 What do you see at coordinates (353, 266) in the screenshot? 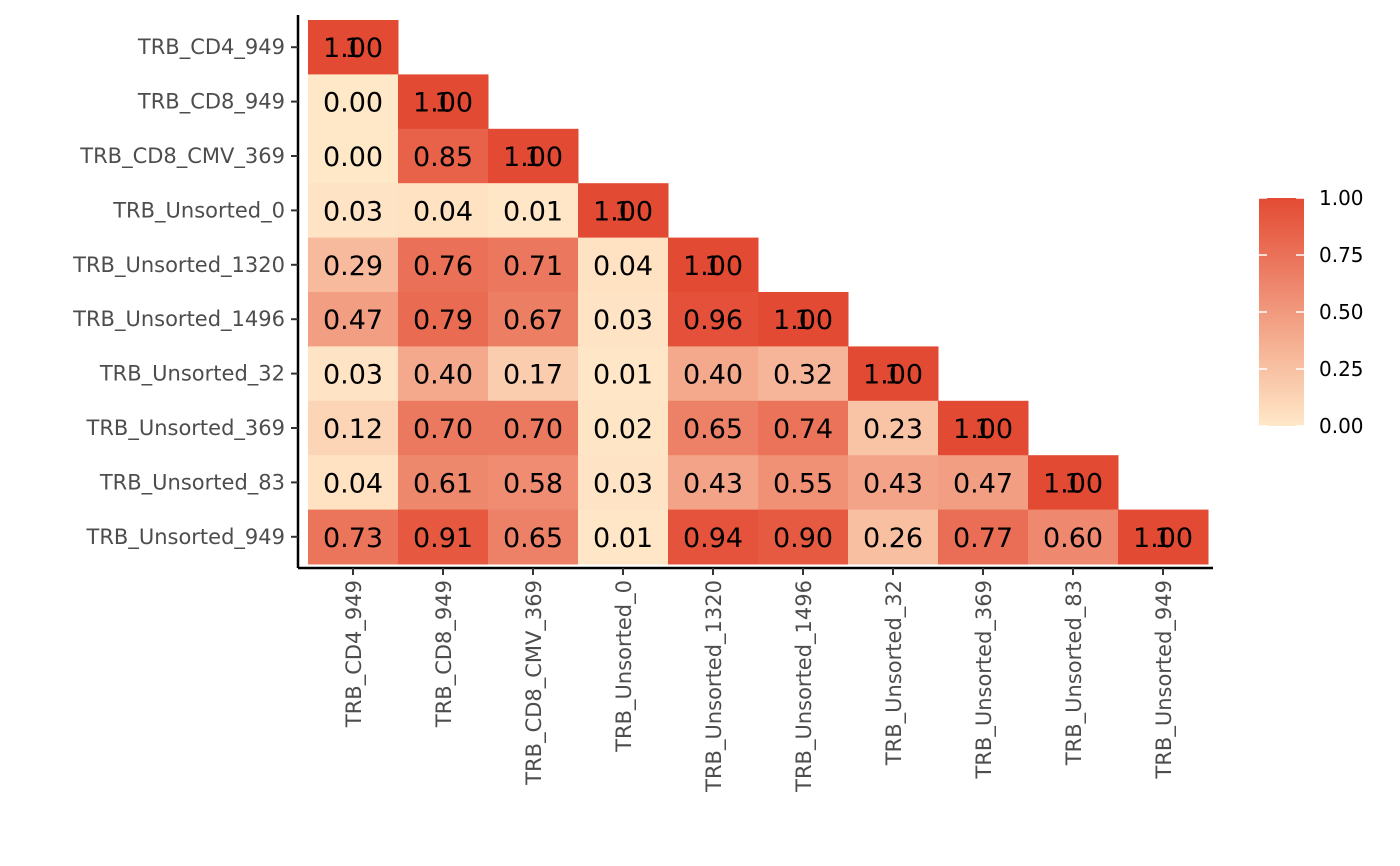
I see `cell-value-label: 0.29` at bounding box center [353, 266].